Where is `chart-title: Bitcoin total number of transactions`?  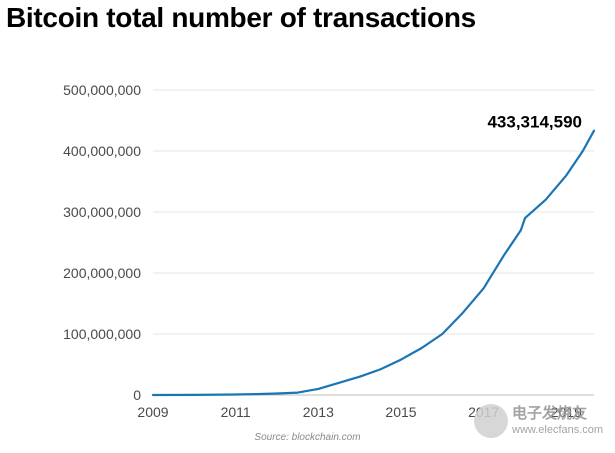
chart-title: Bitcoin total number of transactions is located at coordinates (241, 17).